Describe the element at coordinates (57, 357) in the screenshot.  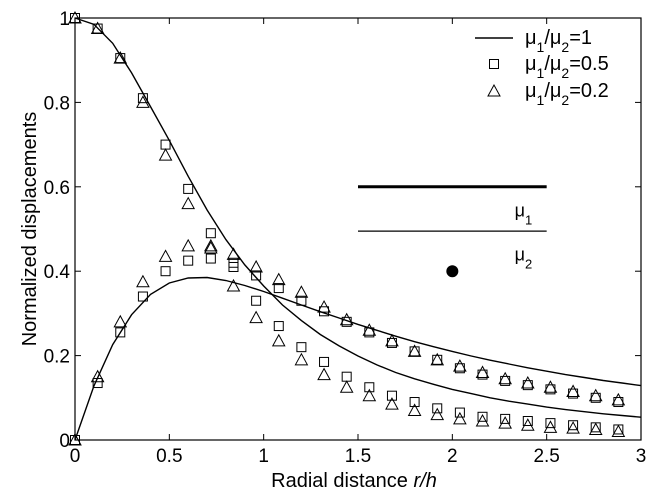
I see `y-tick-label: 0.2` at that location.